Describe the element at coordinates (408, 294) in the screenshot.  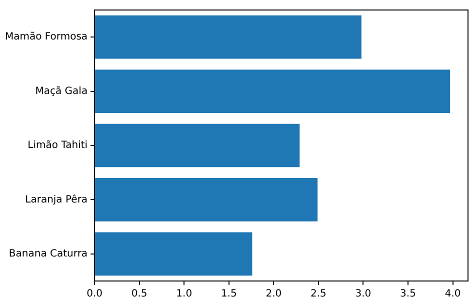
I see `x-tick-label: 3.5` at that location.